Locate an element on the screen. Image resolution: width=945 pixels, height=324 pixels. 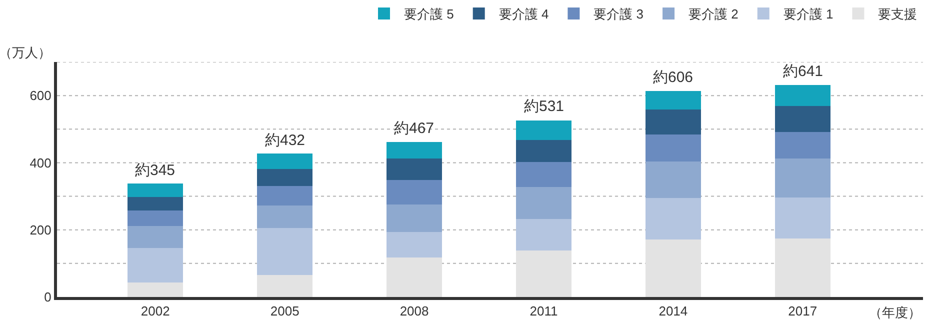
y-tick-label: 400 is located at coordinates (41, 162).